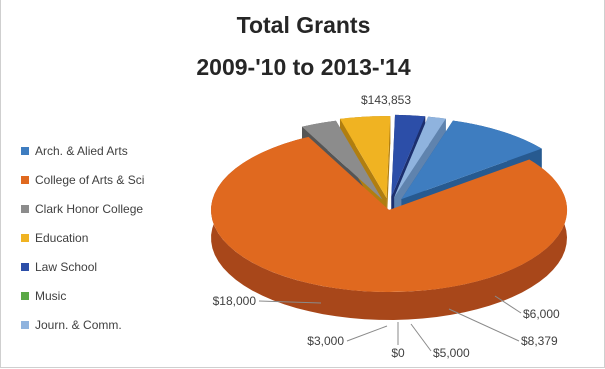 The image size is (605, 369). I want to click on legend-item: Arch. & Alied Arts, so click(82, 150).